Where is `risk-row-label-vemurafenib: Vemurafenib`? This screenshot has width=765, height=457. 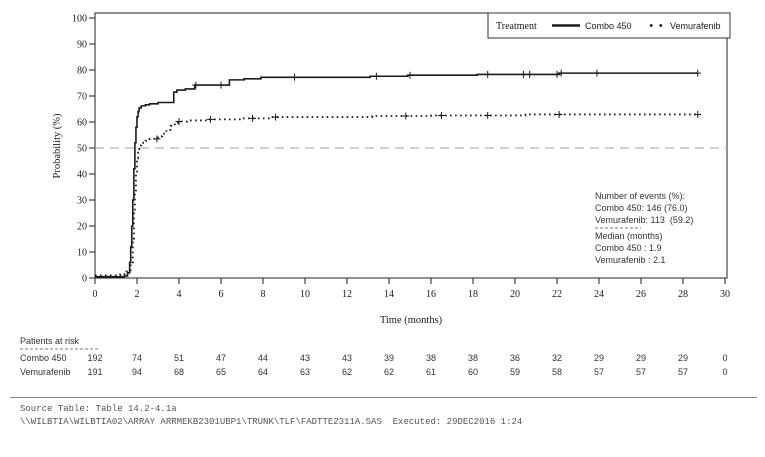
risk-row-label-vemurafenib: Vemurafenib is located at coordinates (45, 372).